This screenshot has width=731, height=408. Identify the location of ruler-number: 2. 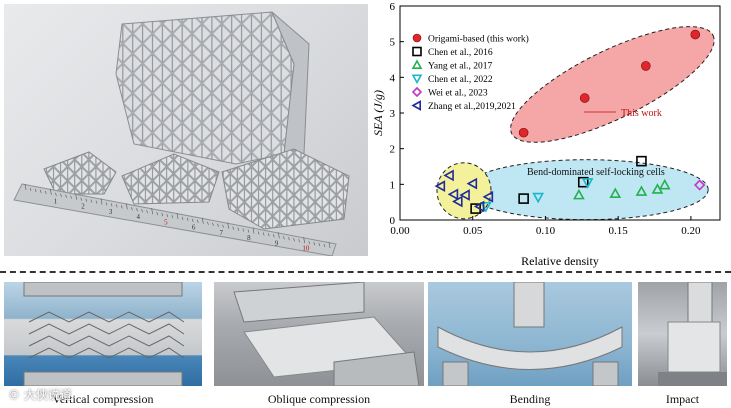
(83, 207).